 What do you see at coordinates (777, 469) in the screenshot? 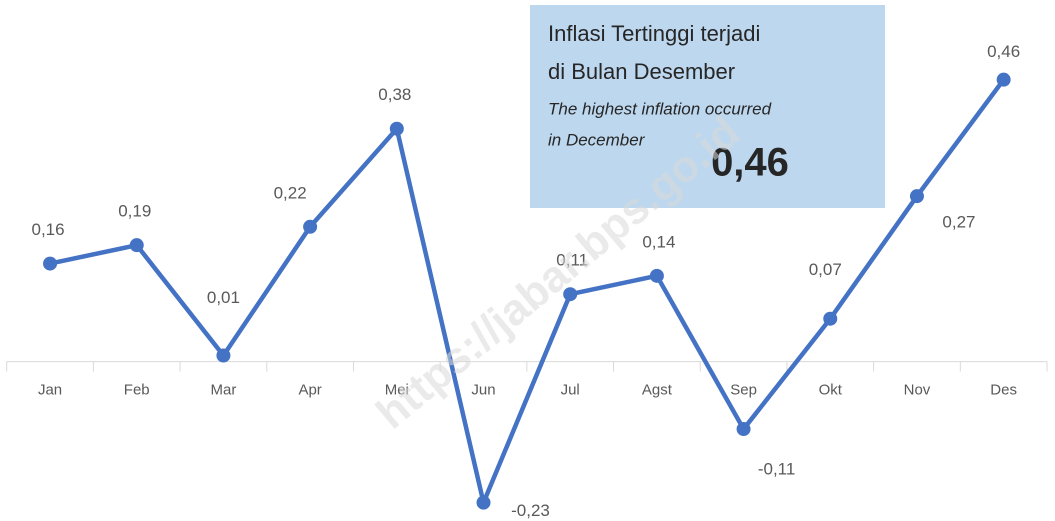
I see `data-label: -0,11` at bounding box center [777, 469].